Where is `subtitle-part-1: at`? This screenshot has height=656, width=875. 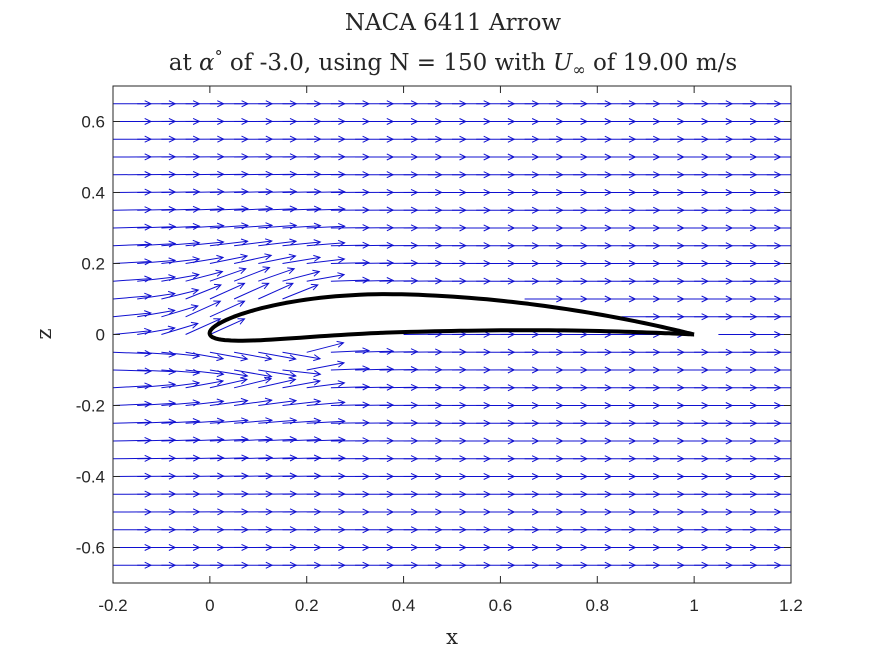 subtitle-part-1: at is located at coordinates (184, 63).